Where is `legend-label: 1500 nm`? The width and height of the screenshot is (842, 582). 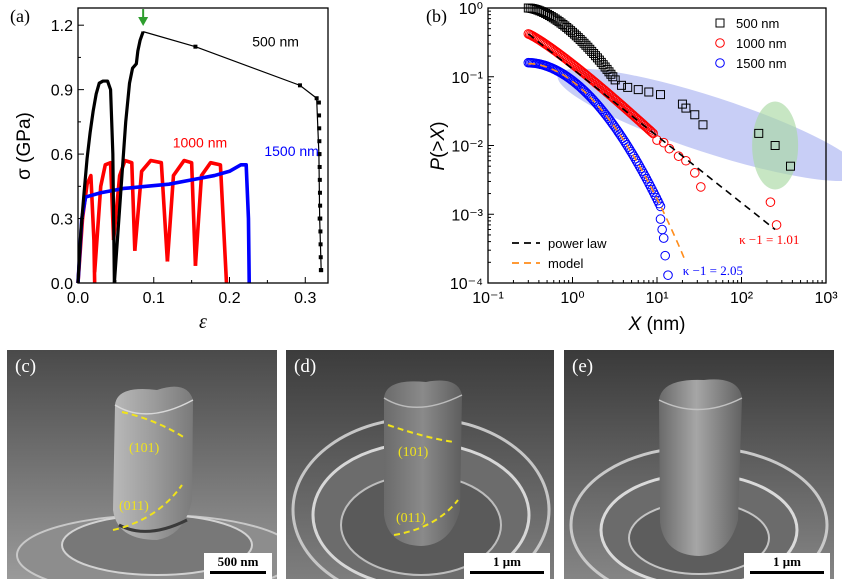
legend-label: 1500 nm is located at coordinates (761, 63).